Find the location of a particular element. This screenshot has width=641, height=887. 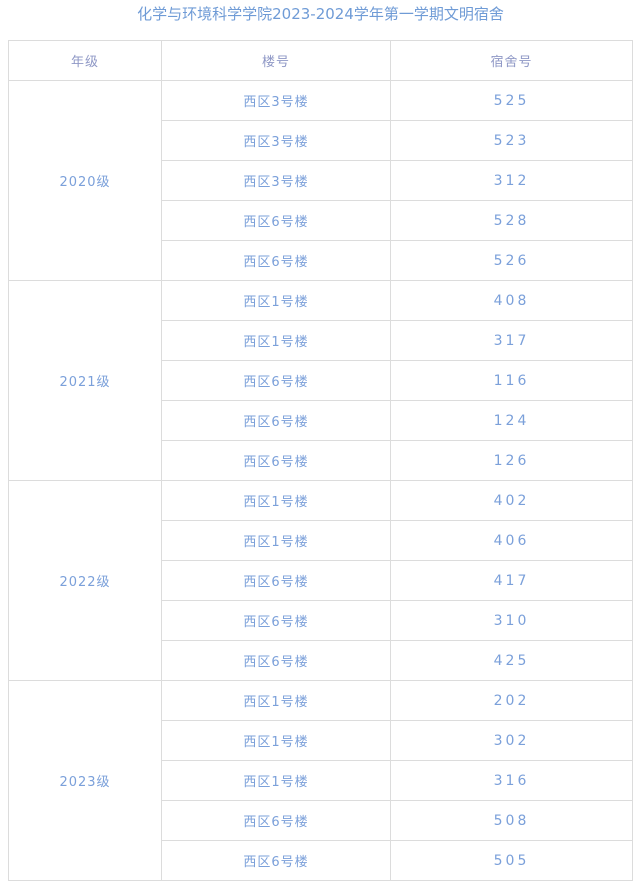

room-cell: 508 is located at coordinates (511, 820).